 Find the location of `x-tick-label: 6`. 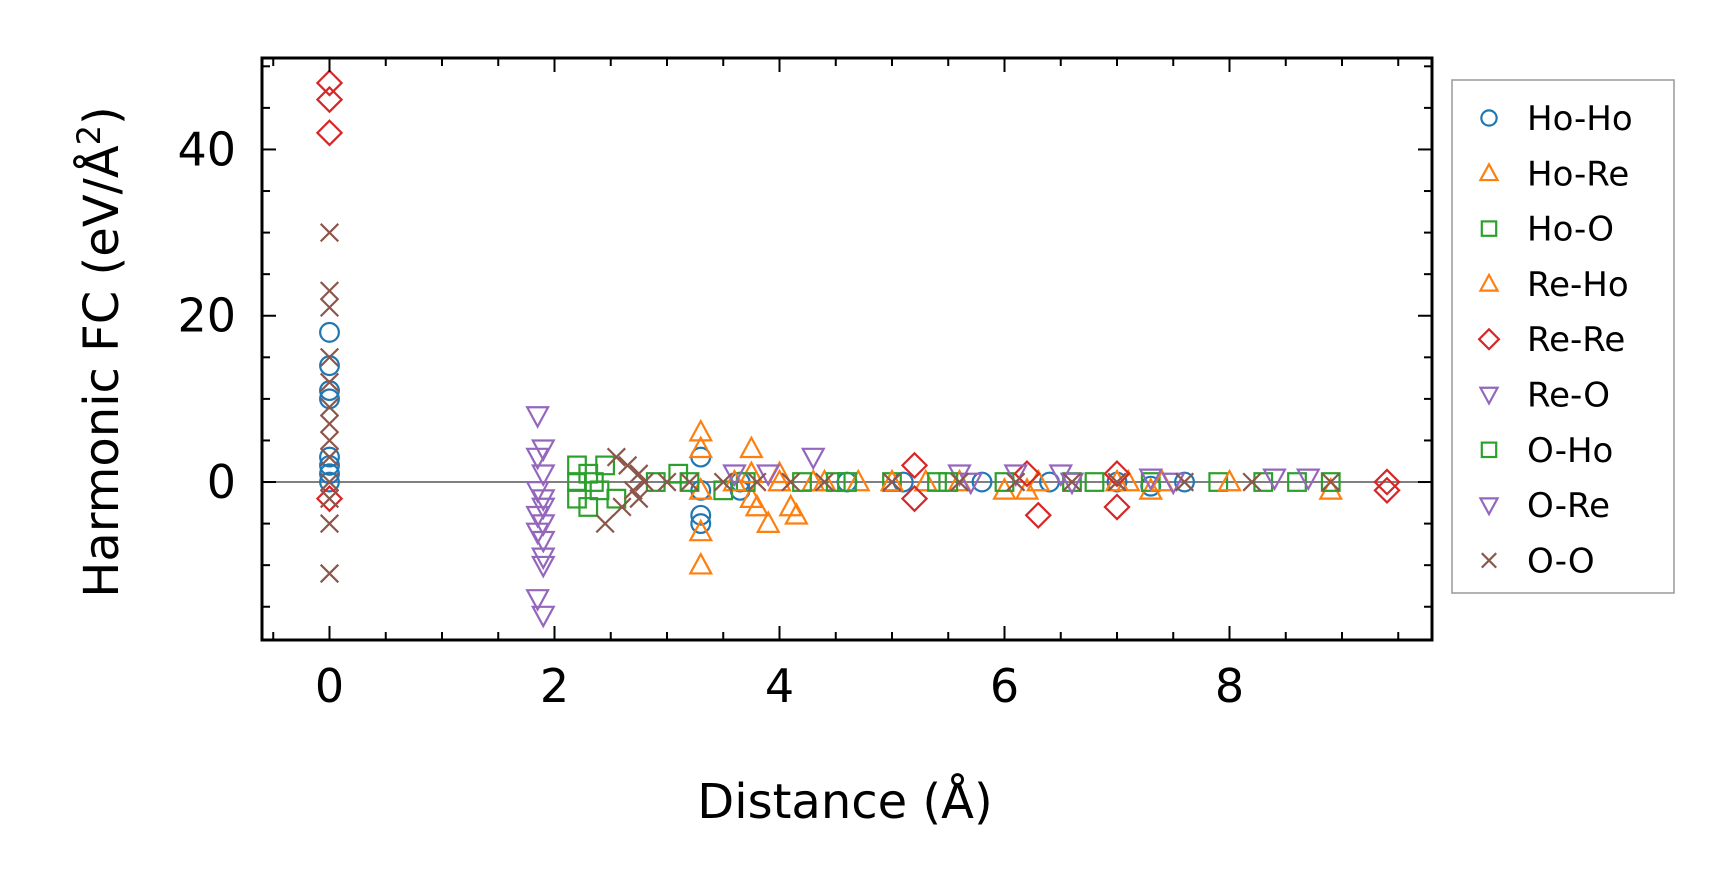

x-tick-label: 6 is located at coordinates (1004, 686).